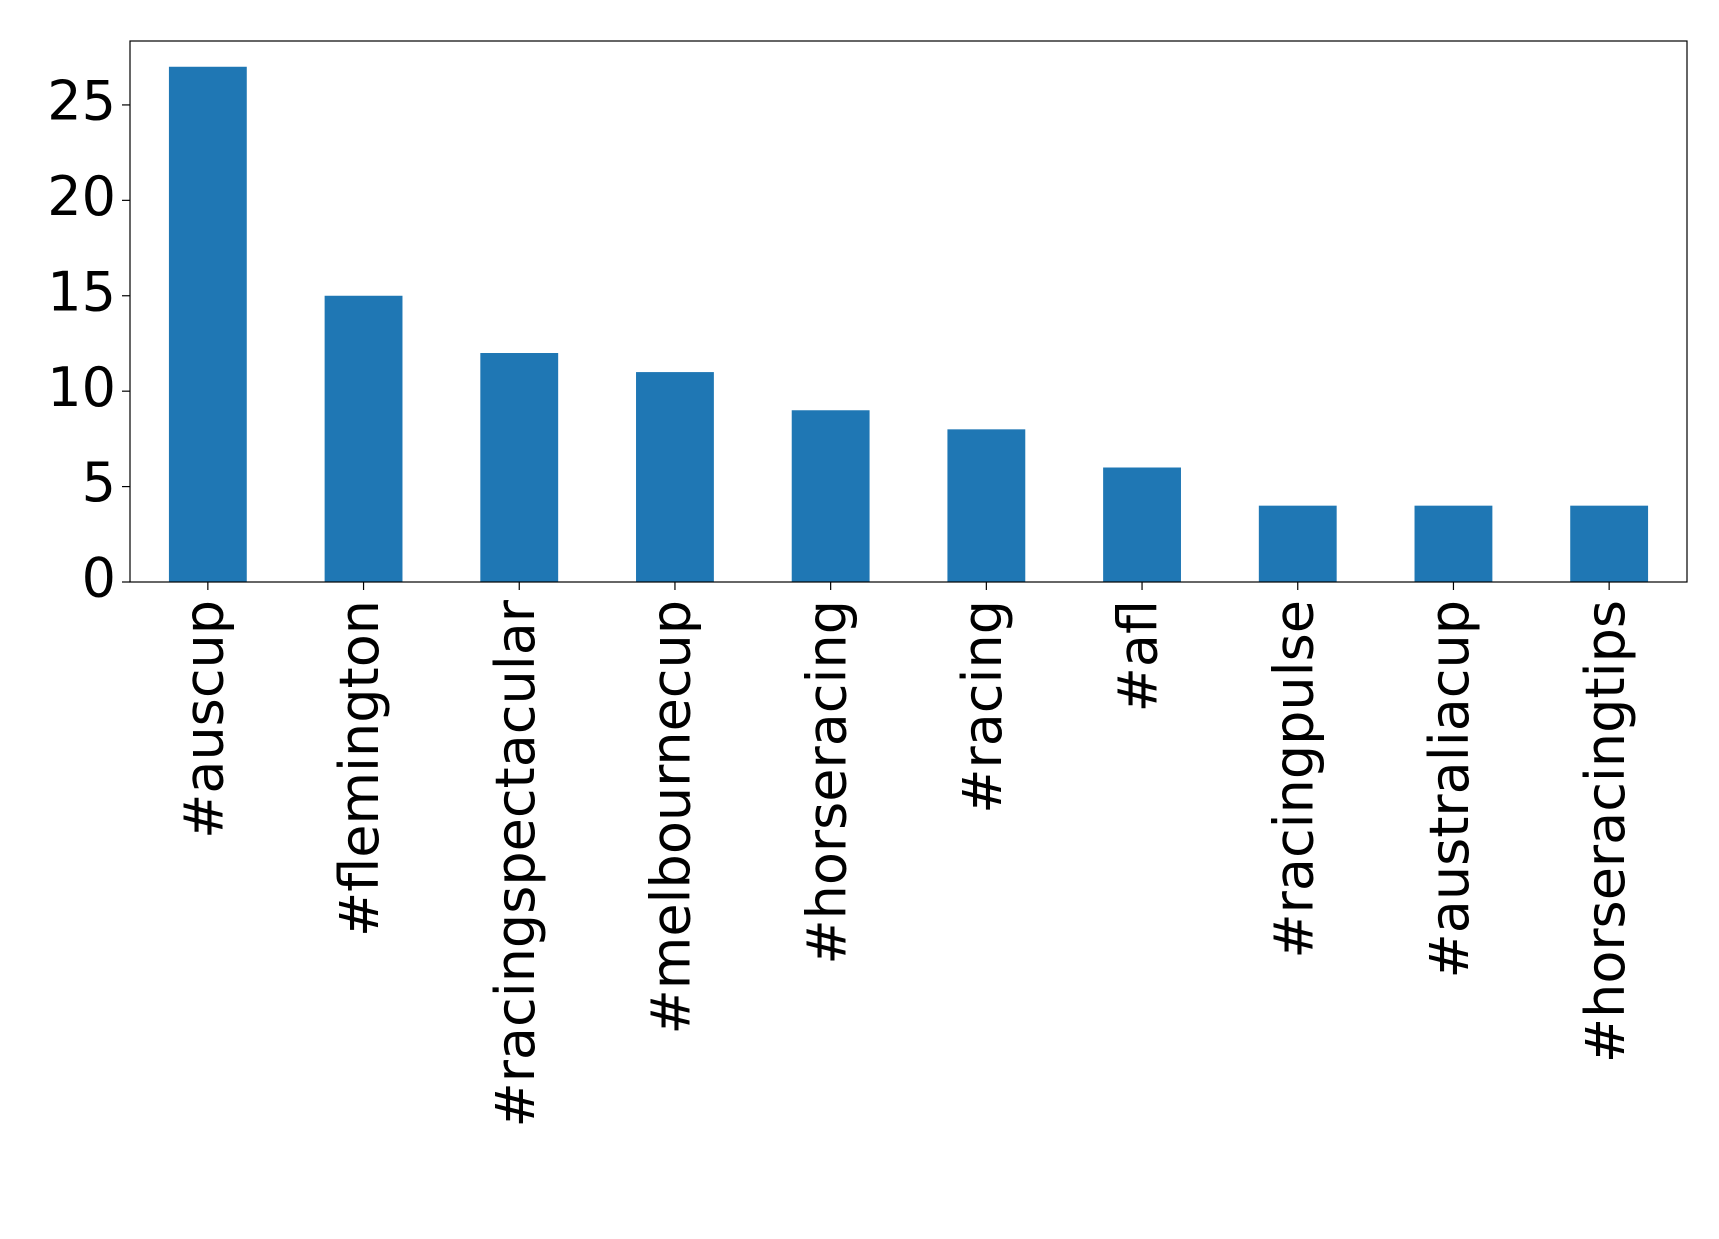 This screenshot has width=1719, height=1239. Describe the element at coordinates (99, 578) in the screenshot. I see `y-tick-label: 0` at that location.